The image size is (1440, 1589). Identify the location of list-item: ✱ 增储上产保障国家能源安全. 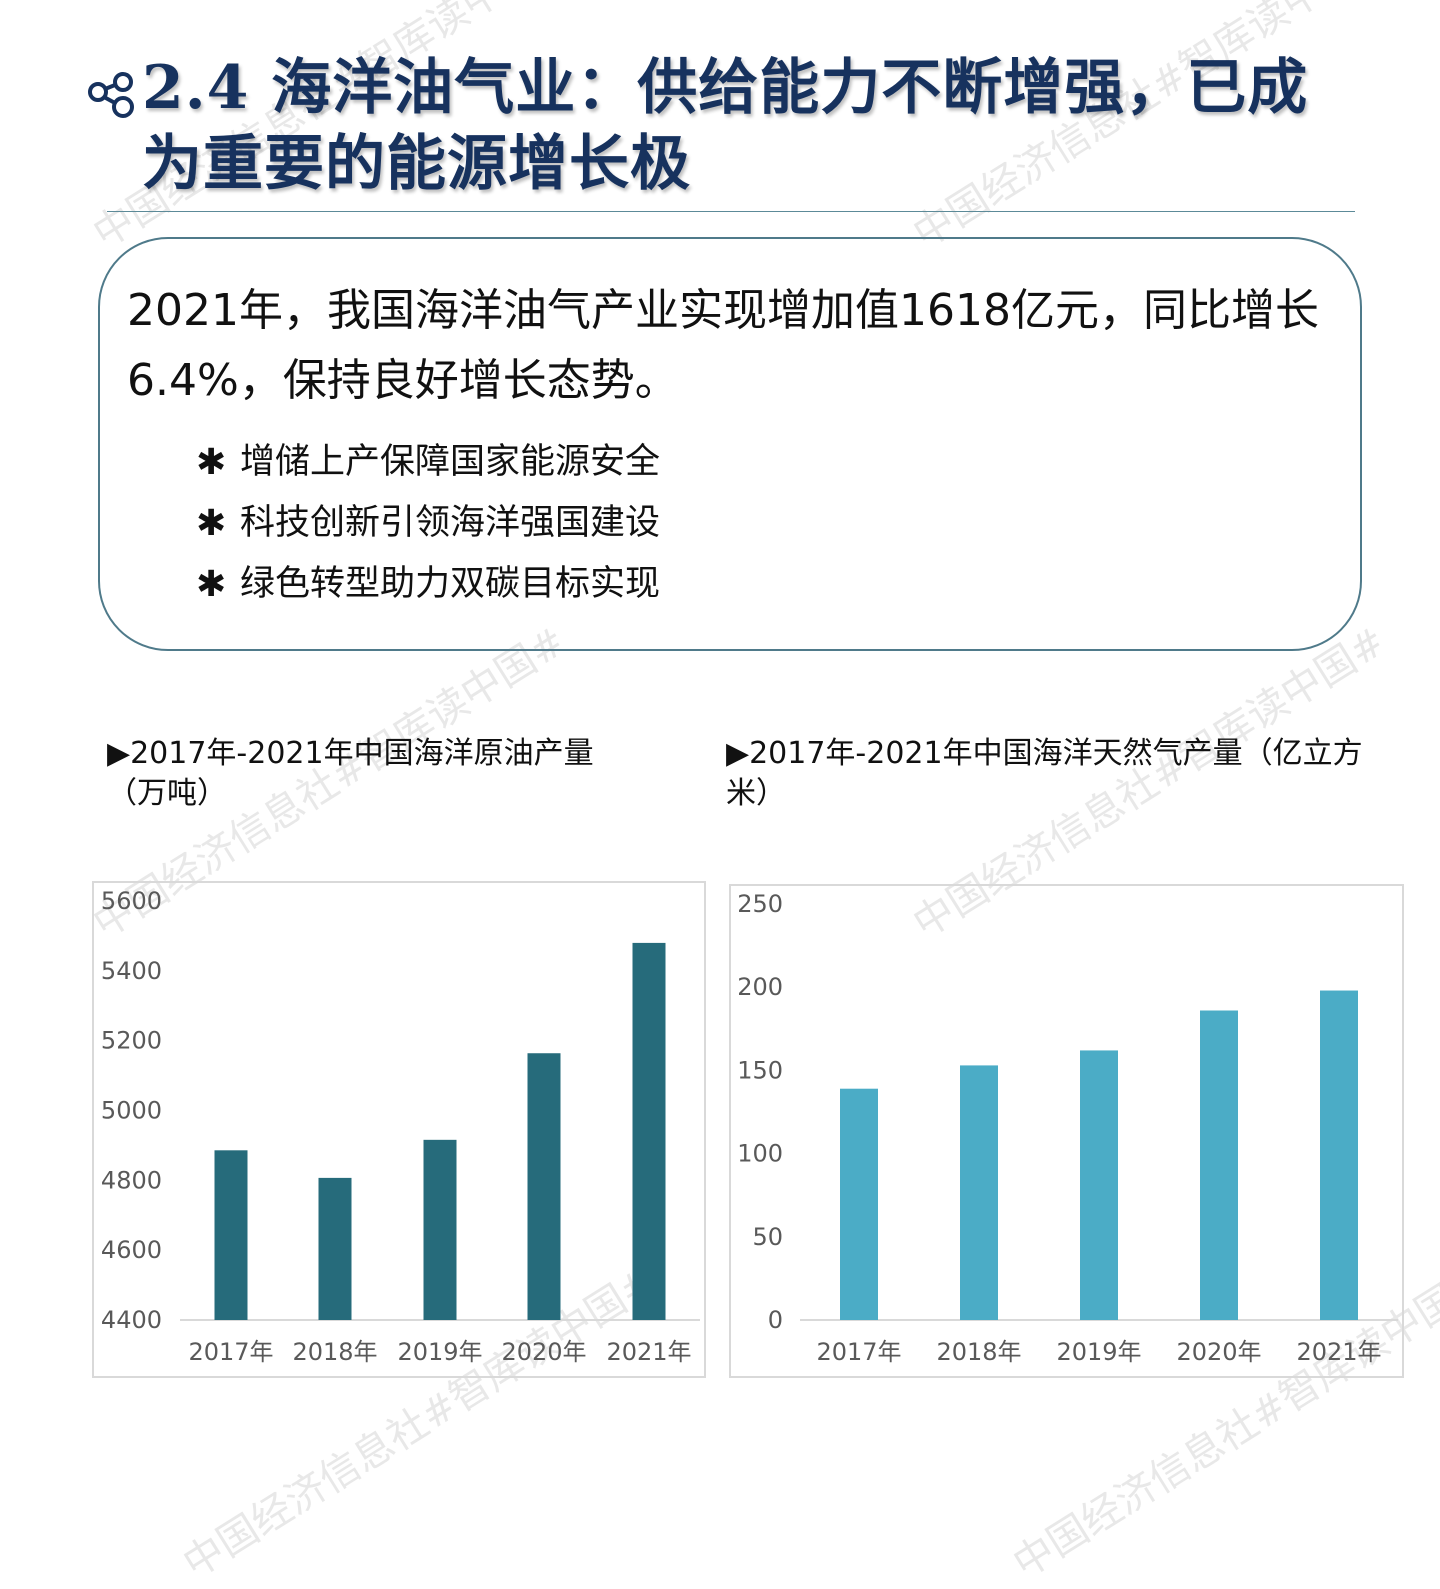
(428, 462).